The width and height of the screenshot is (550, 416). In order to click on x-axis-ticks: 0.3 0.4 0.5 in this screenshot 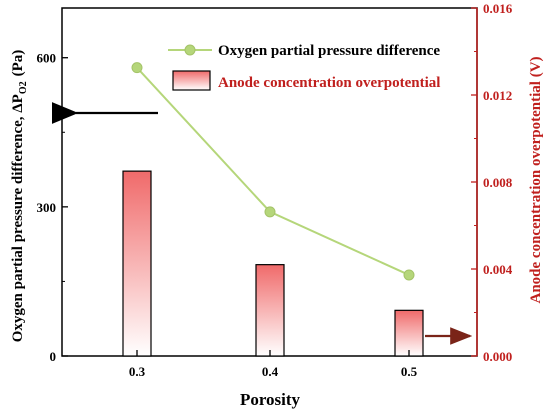, I will do `click(273, 364)`.